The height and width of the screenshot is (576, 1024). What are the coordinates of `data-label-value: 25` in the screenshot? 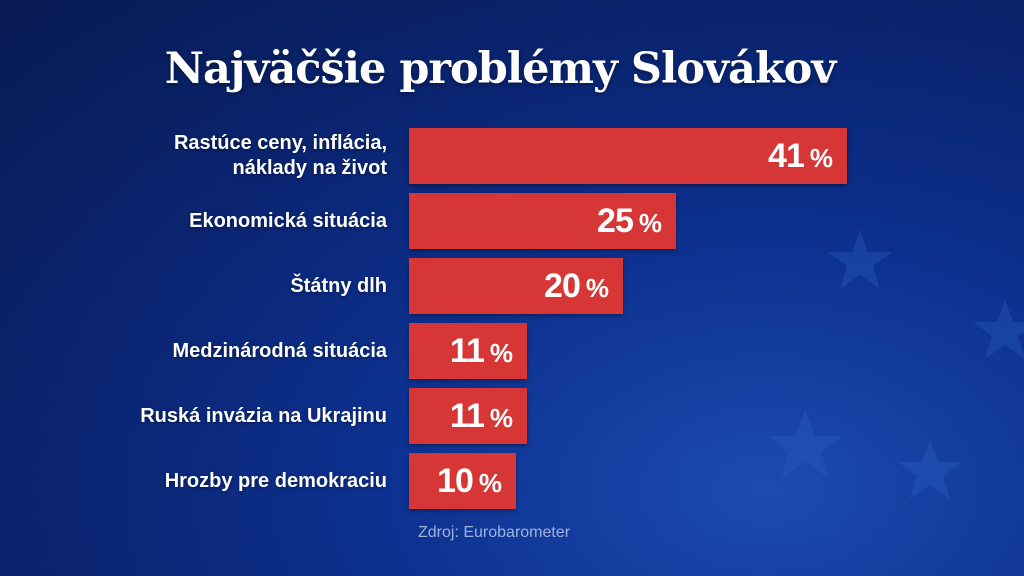 It's located at (615, 220).